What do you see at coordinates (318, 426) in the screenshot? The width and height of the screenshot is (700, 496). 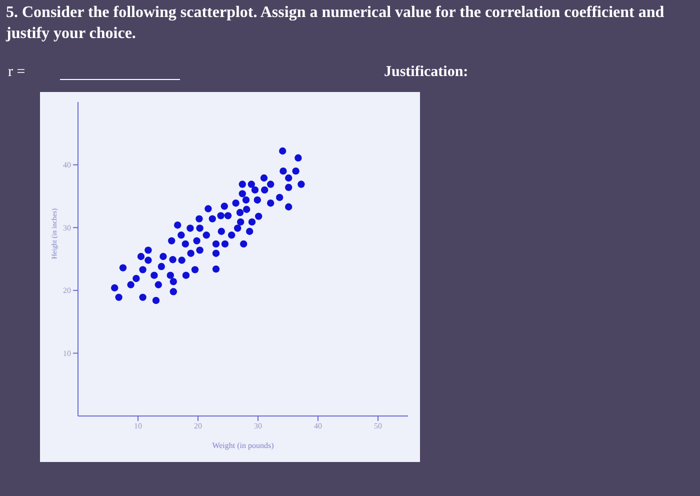 I see `x-tick-label: 40` at bounding box center [318, 426].